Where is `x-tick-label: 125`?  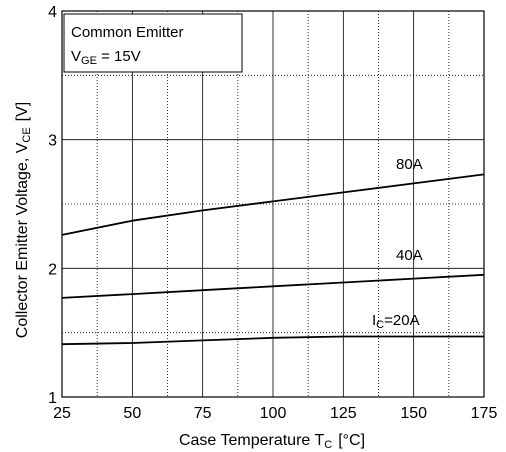
x-tick-label: 125 is located at coordinates (343, 413).